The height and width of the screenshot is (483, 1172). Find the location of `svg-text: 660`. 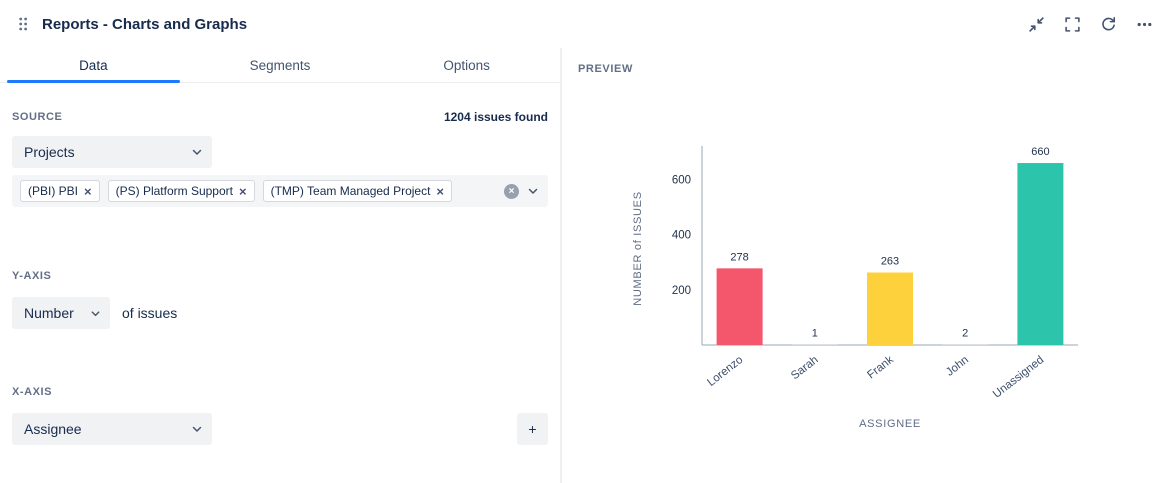

svg-text: 660 is located at coordinates (1040, 152).